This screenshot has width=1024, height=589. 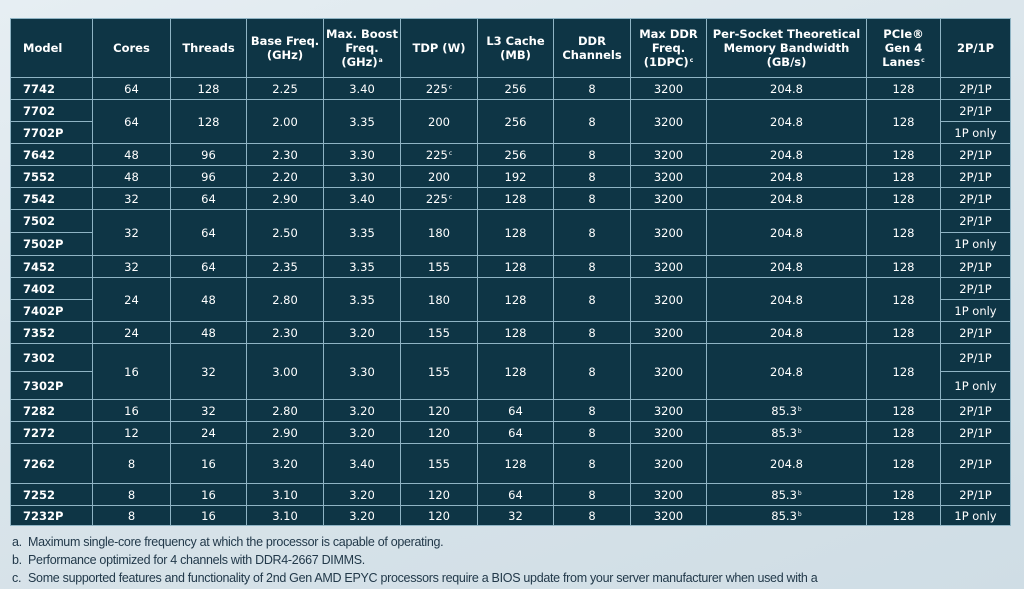 I want to click on column-header: PCIe® Gen 4 Lanesc, so click(x=903, y=48).